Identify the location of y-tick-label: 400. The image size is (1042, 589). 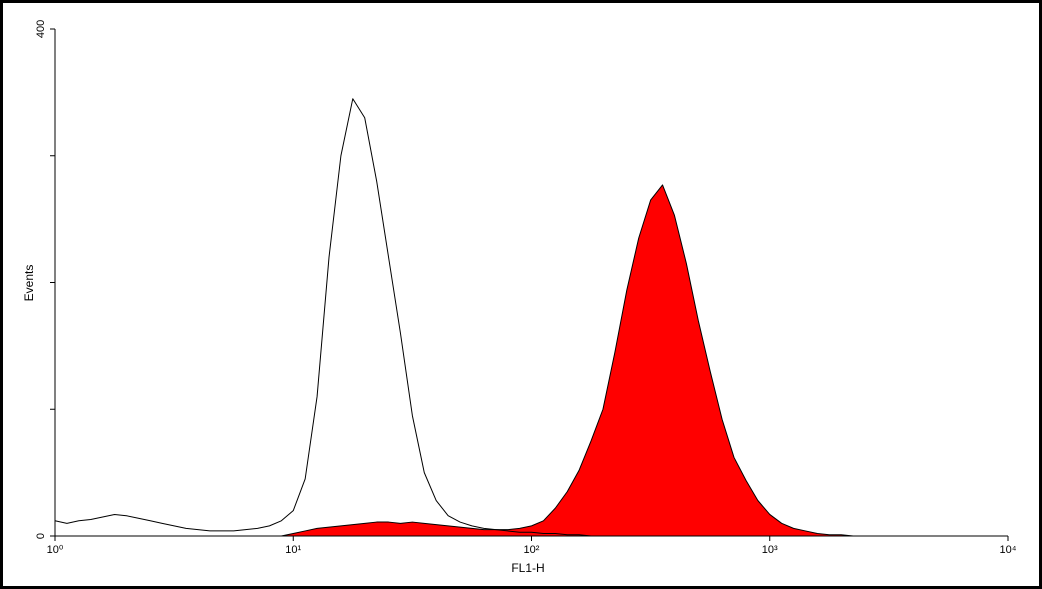
(41, 29).